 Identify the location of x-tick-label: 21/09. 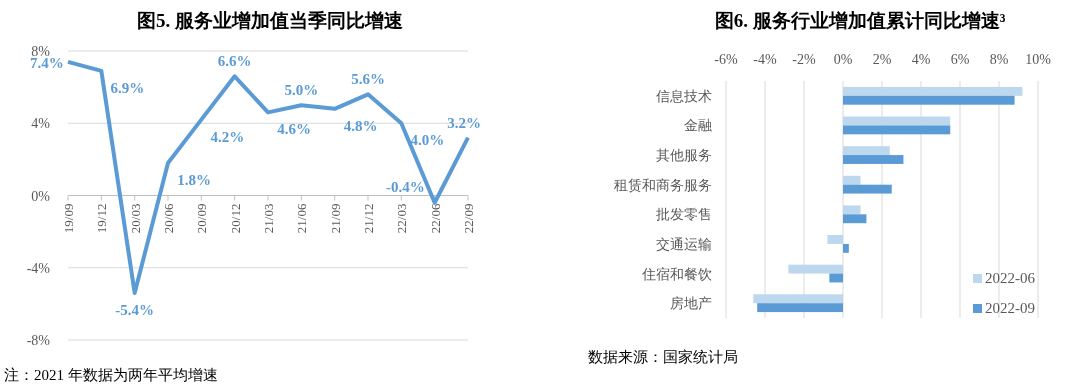
(335, 218).